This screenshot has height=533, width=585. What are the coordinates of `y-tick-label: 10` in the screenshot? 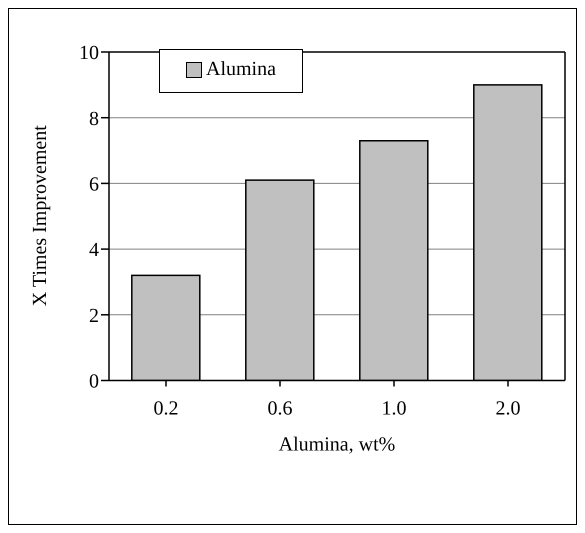 It's located at (89, 53).